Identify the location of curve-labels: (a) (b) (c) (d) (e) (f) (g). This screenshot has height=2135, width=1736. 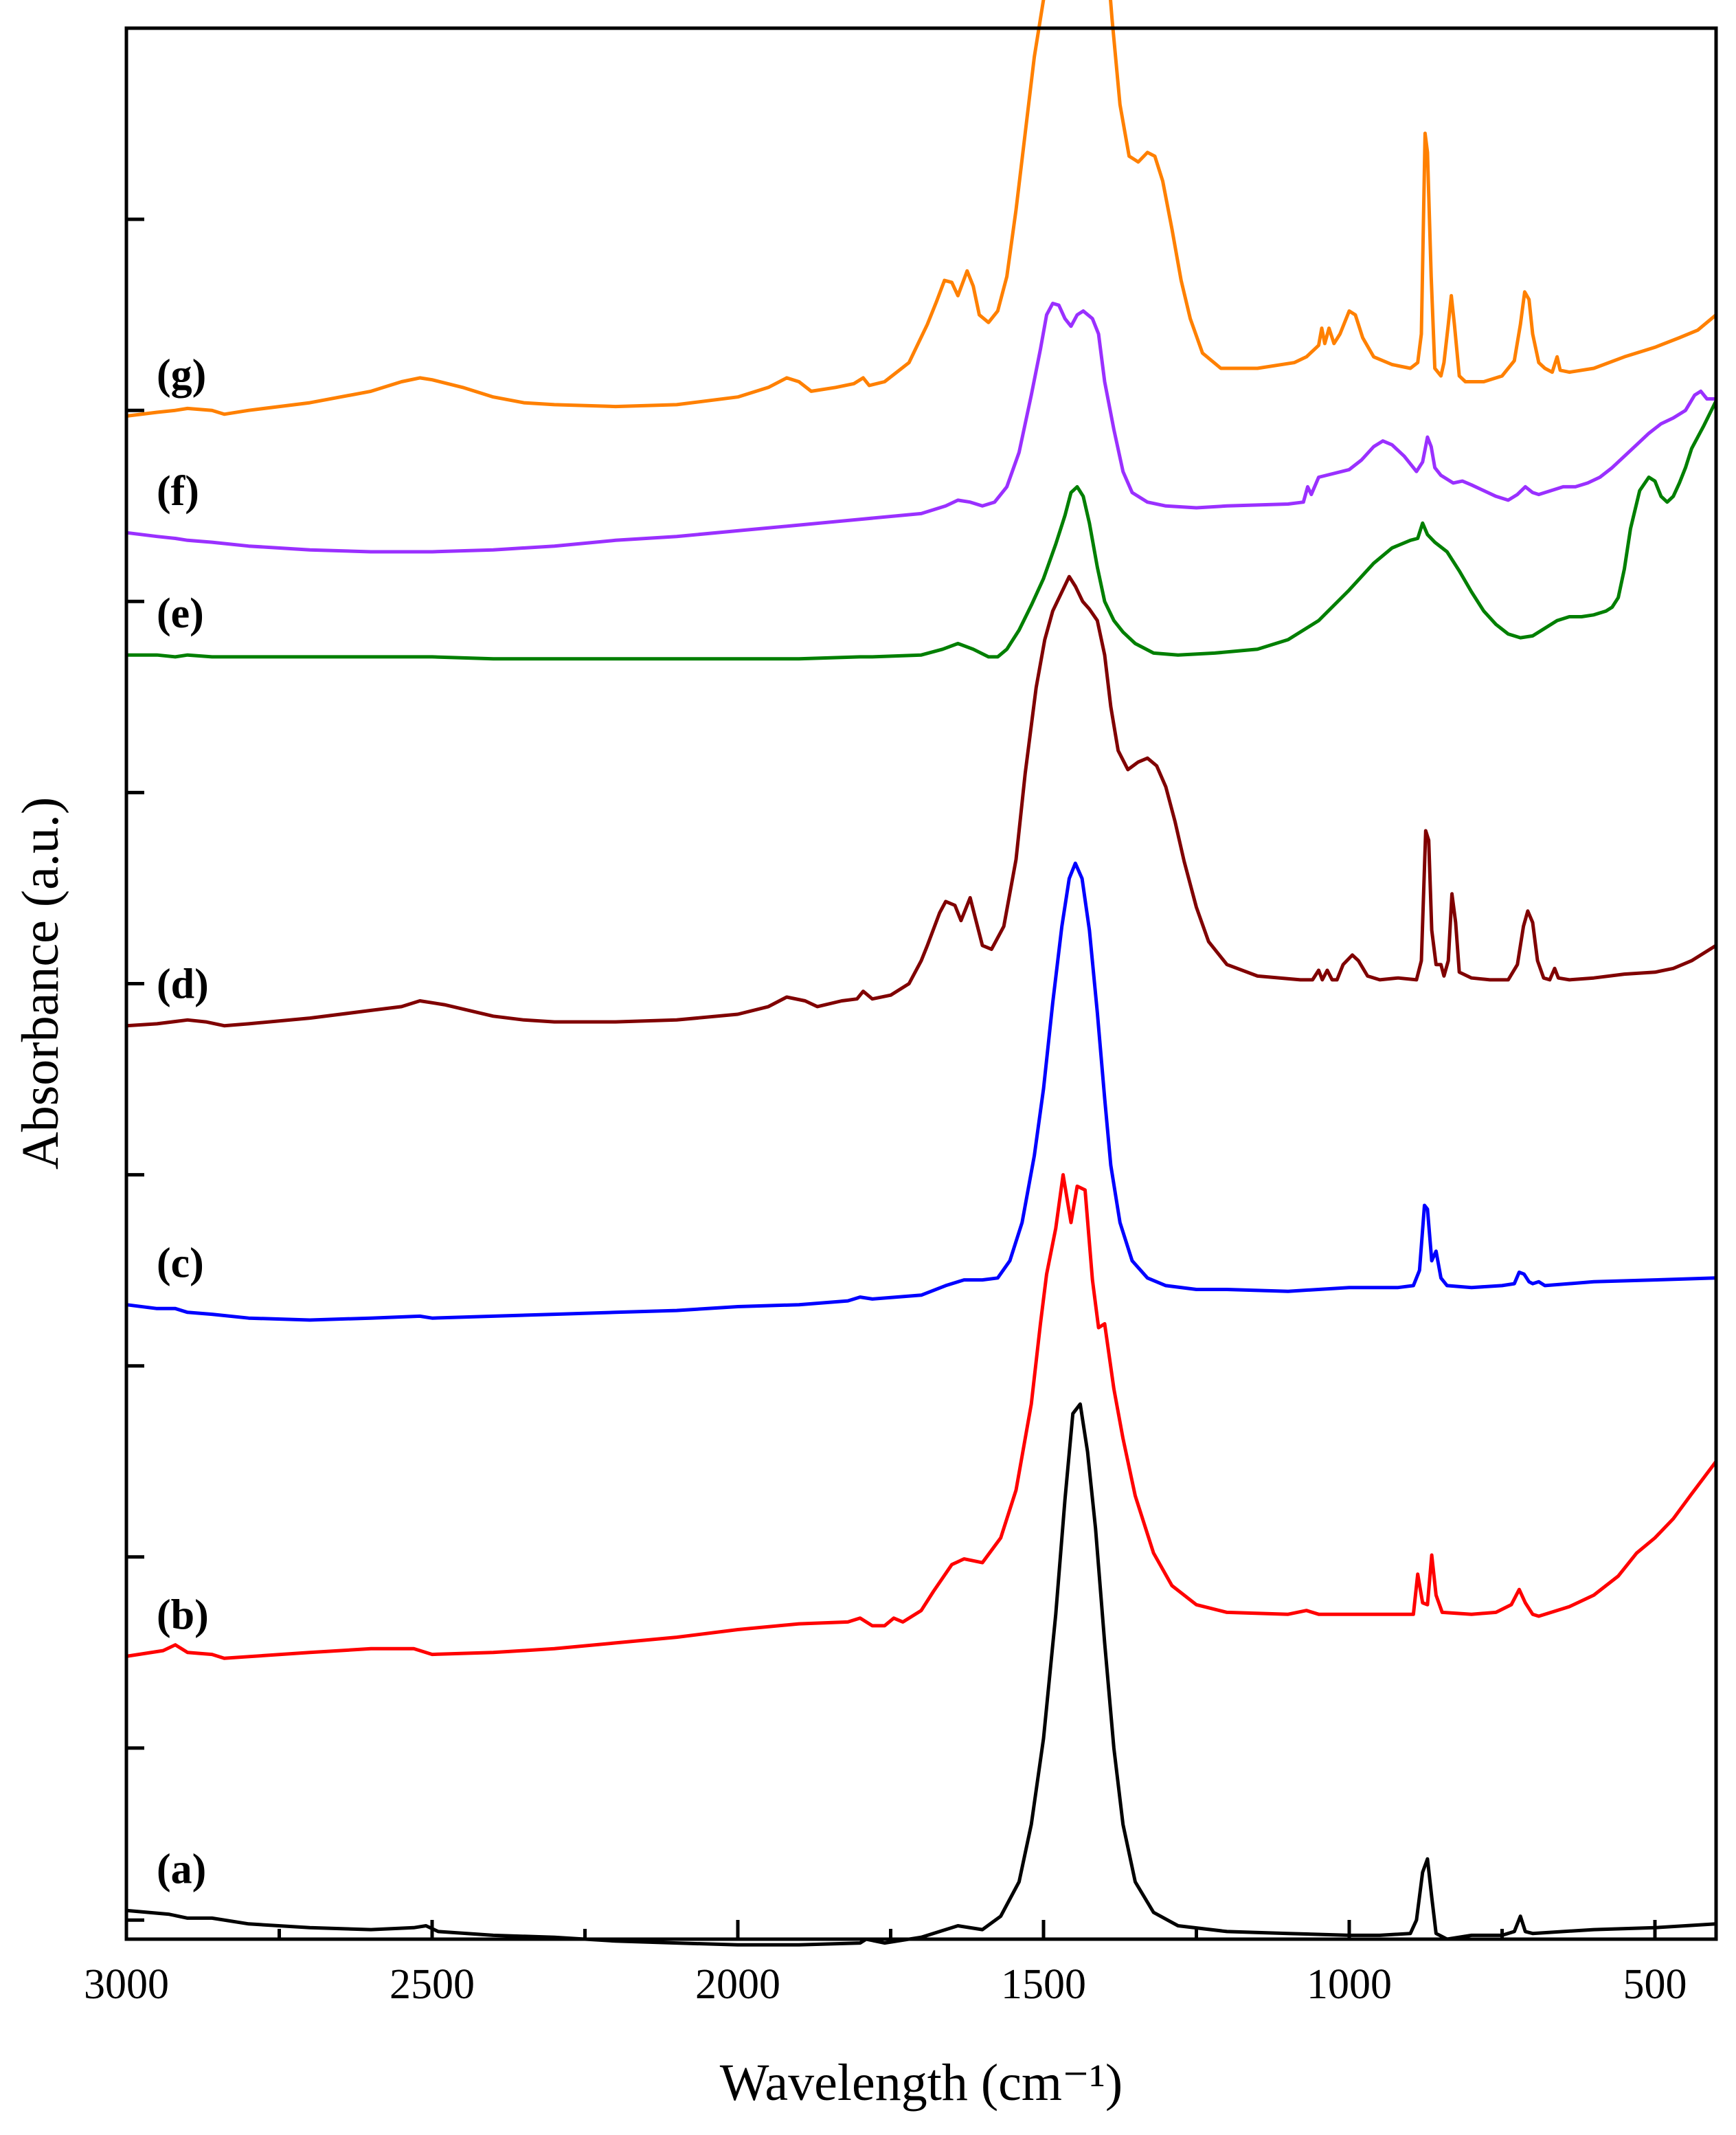
(183, 1122).